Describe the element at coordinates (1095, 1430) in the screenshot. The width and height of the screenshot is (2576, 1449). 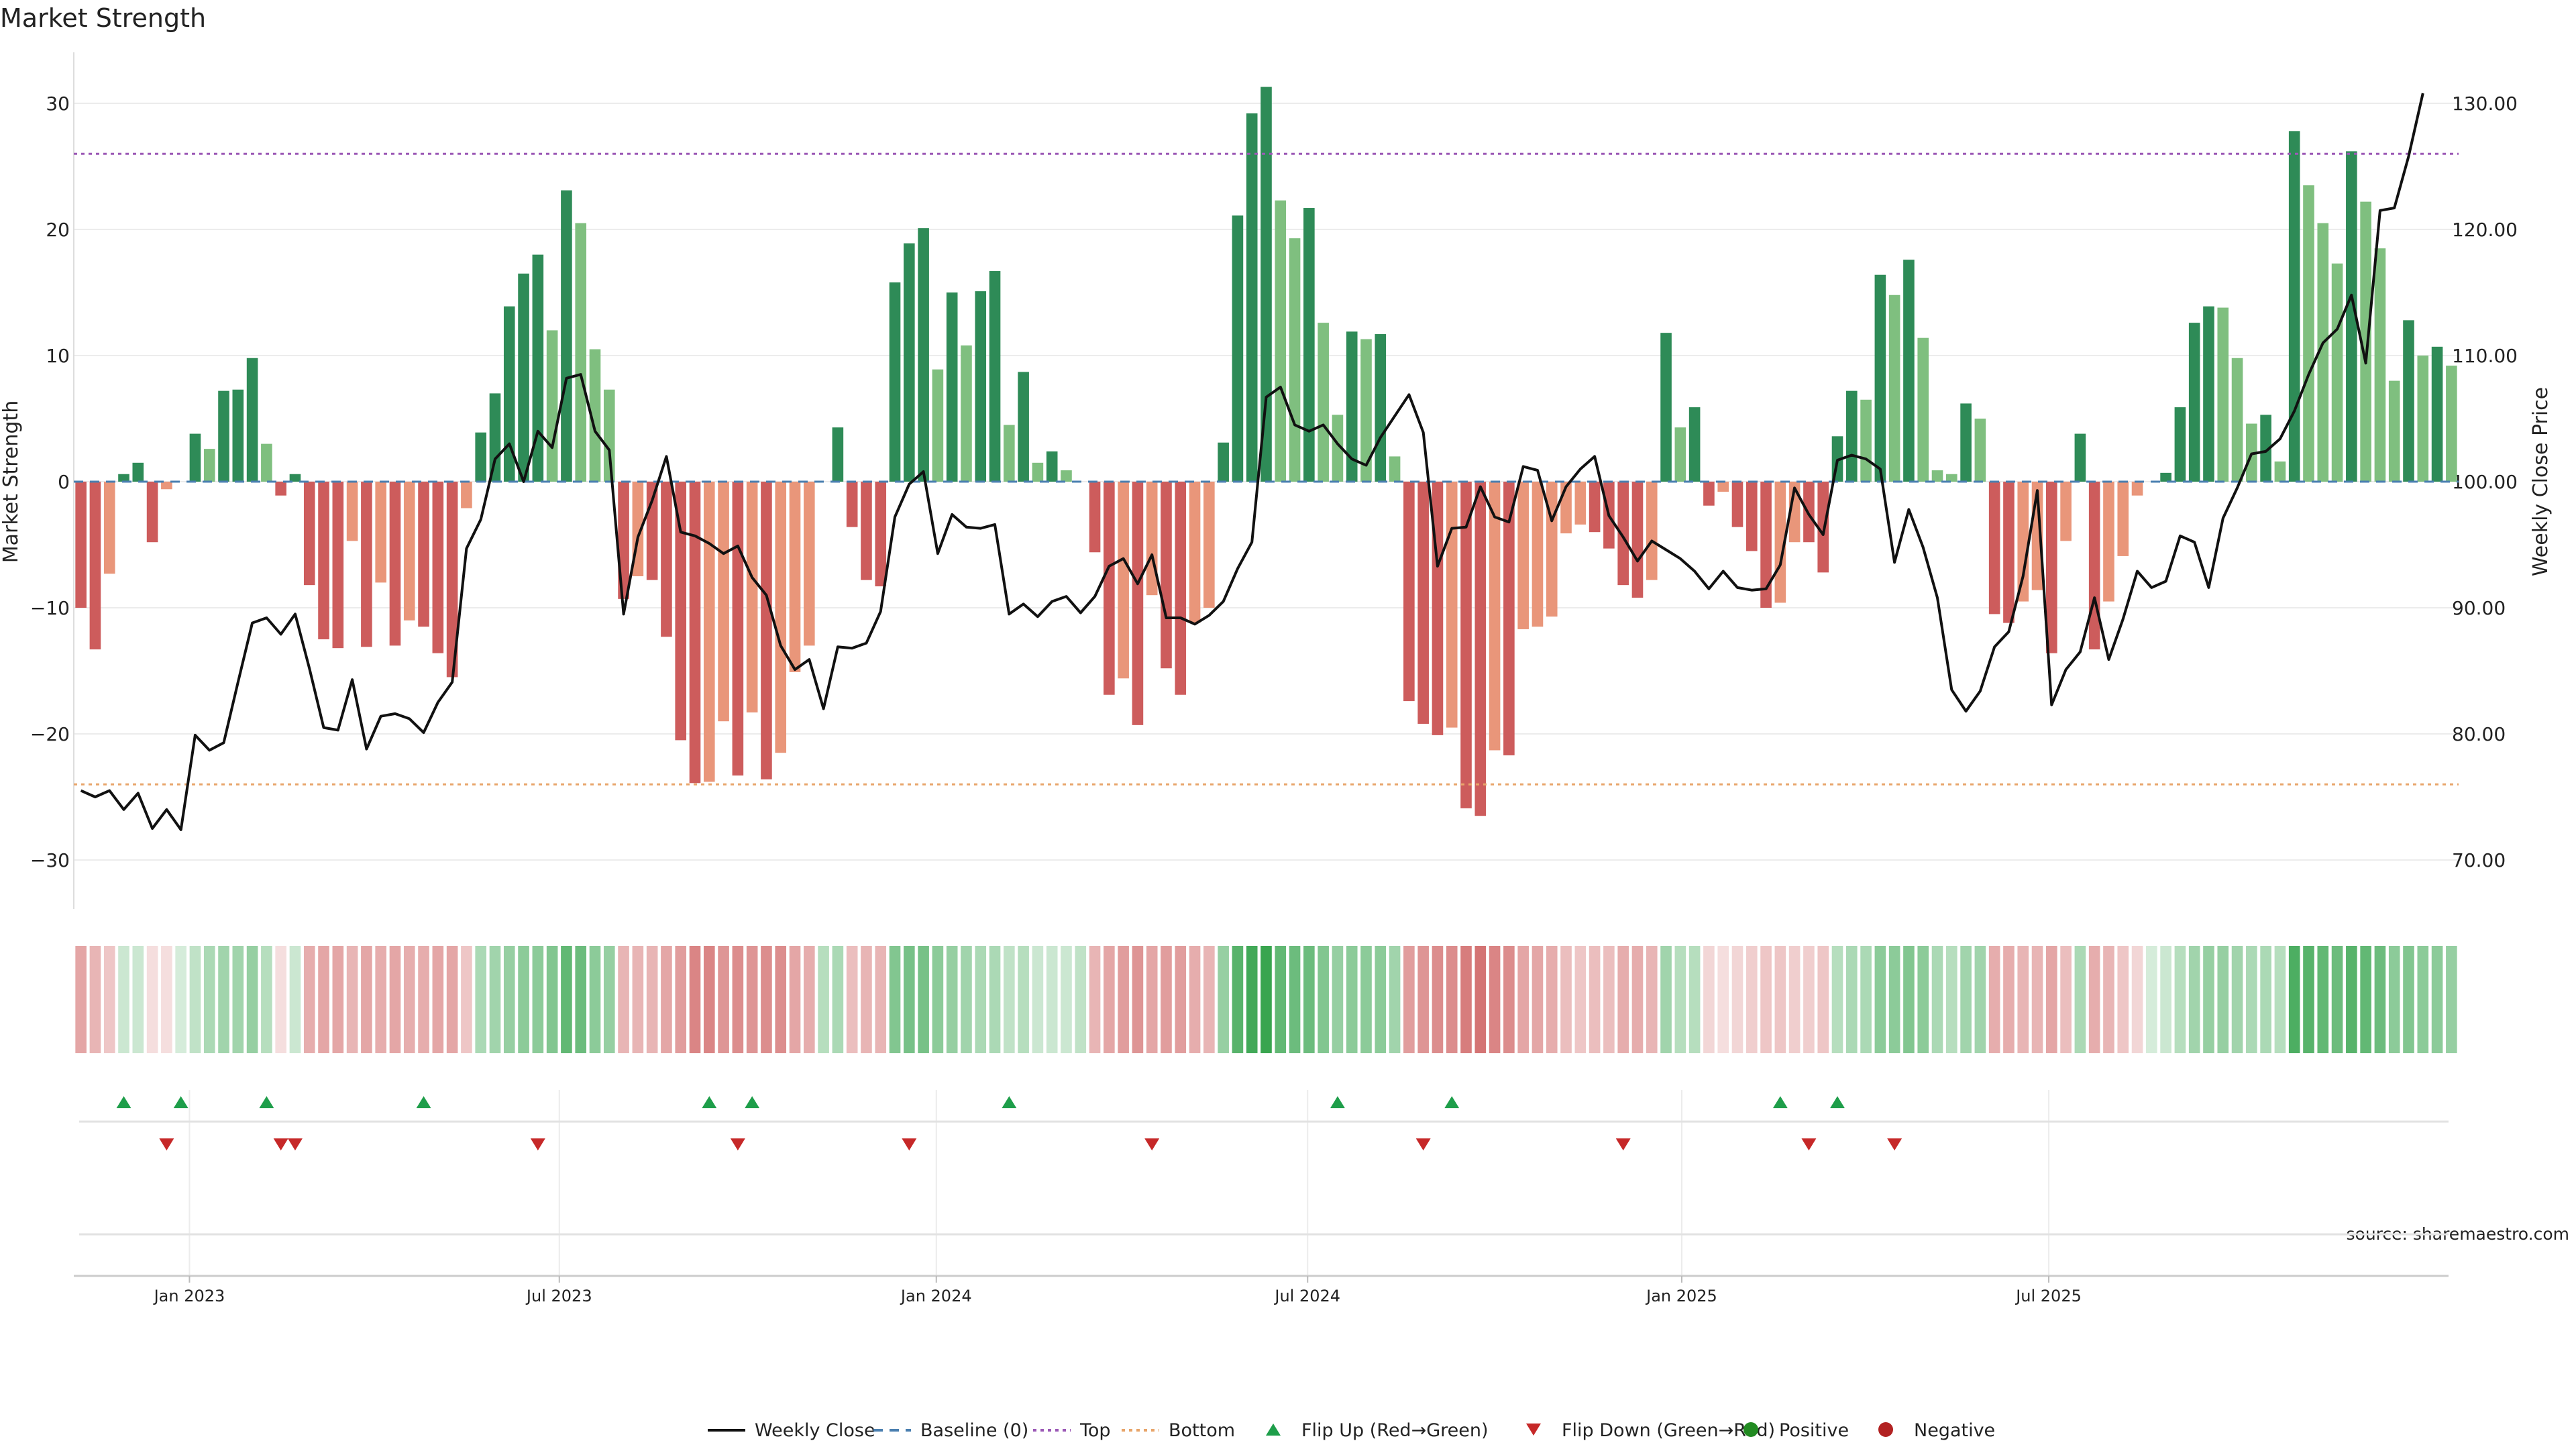
I see `legend-label: Top` at that location.